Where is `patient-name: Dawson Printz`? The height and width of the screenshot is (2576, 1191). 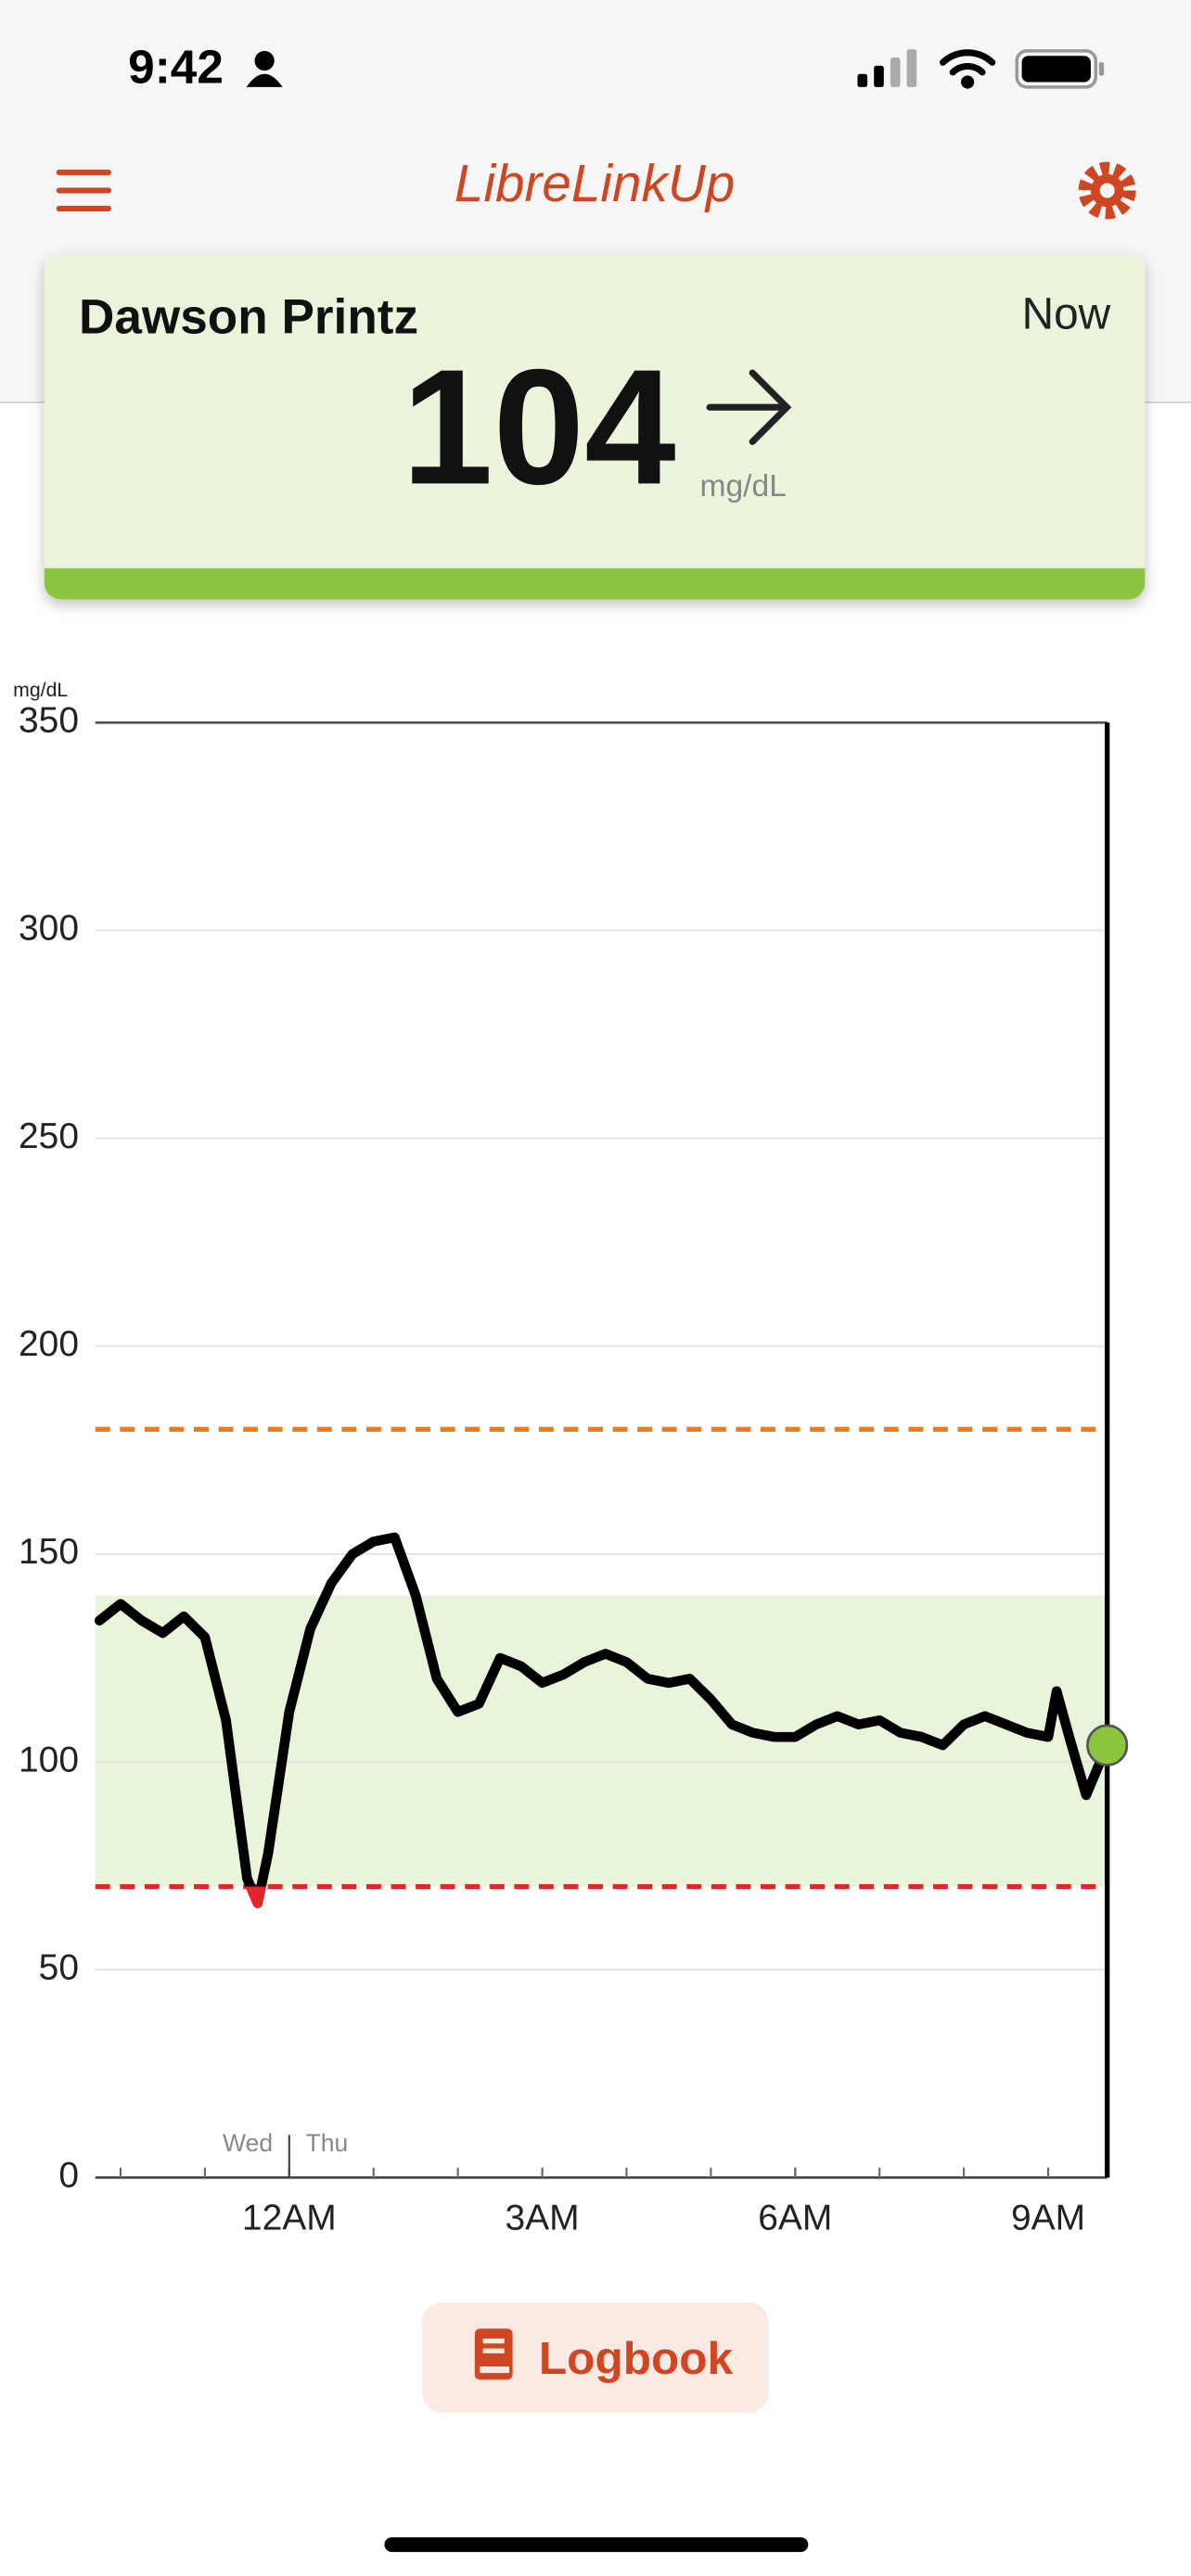 patient-name: Dawson Printz is located at coordinates (248, 316).